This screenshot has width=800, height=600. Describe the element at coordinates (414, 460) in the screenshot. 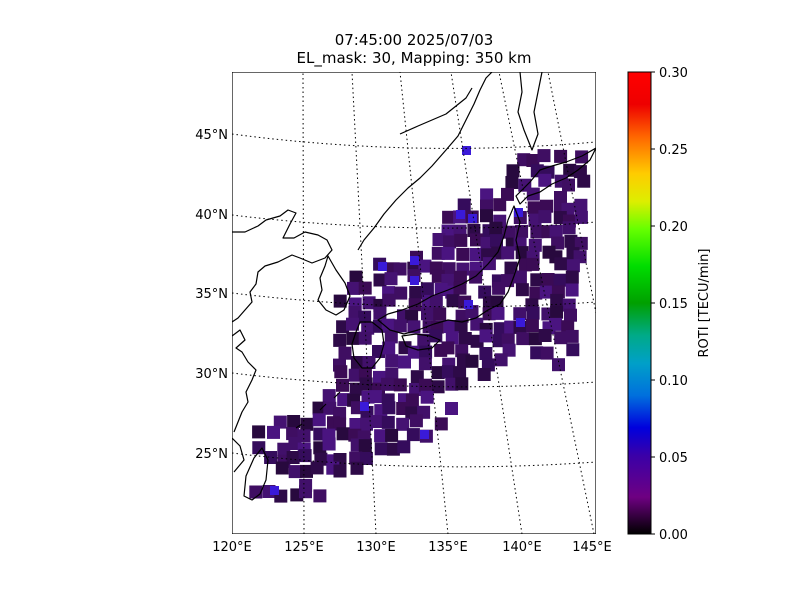

I see `parallel-25n` at that location.